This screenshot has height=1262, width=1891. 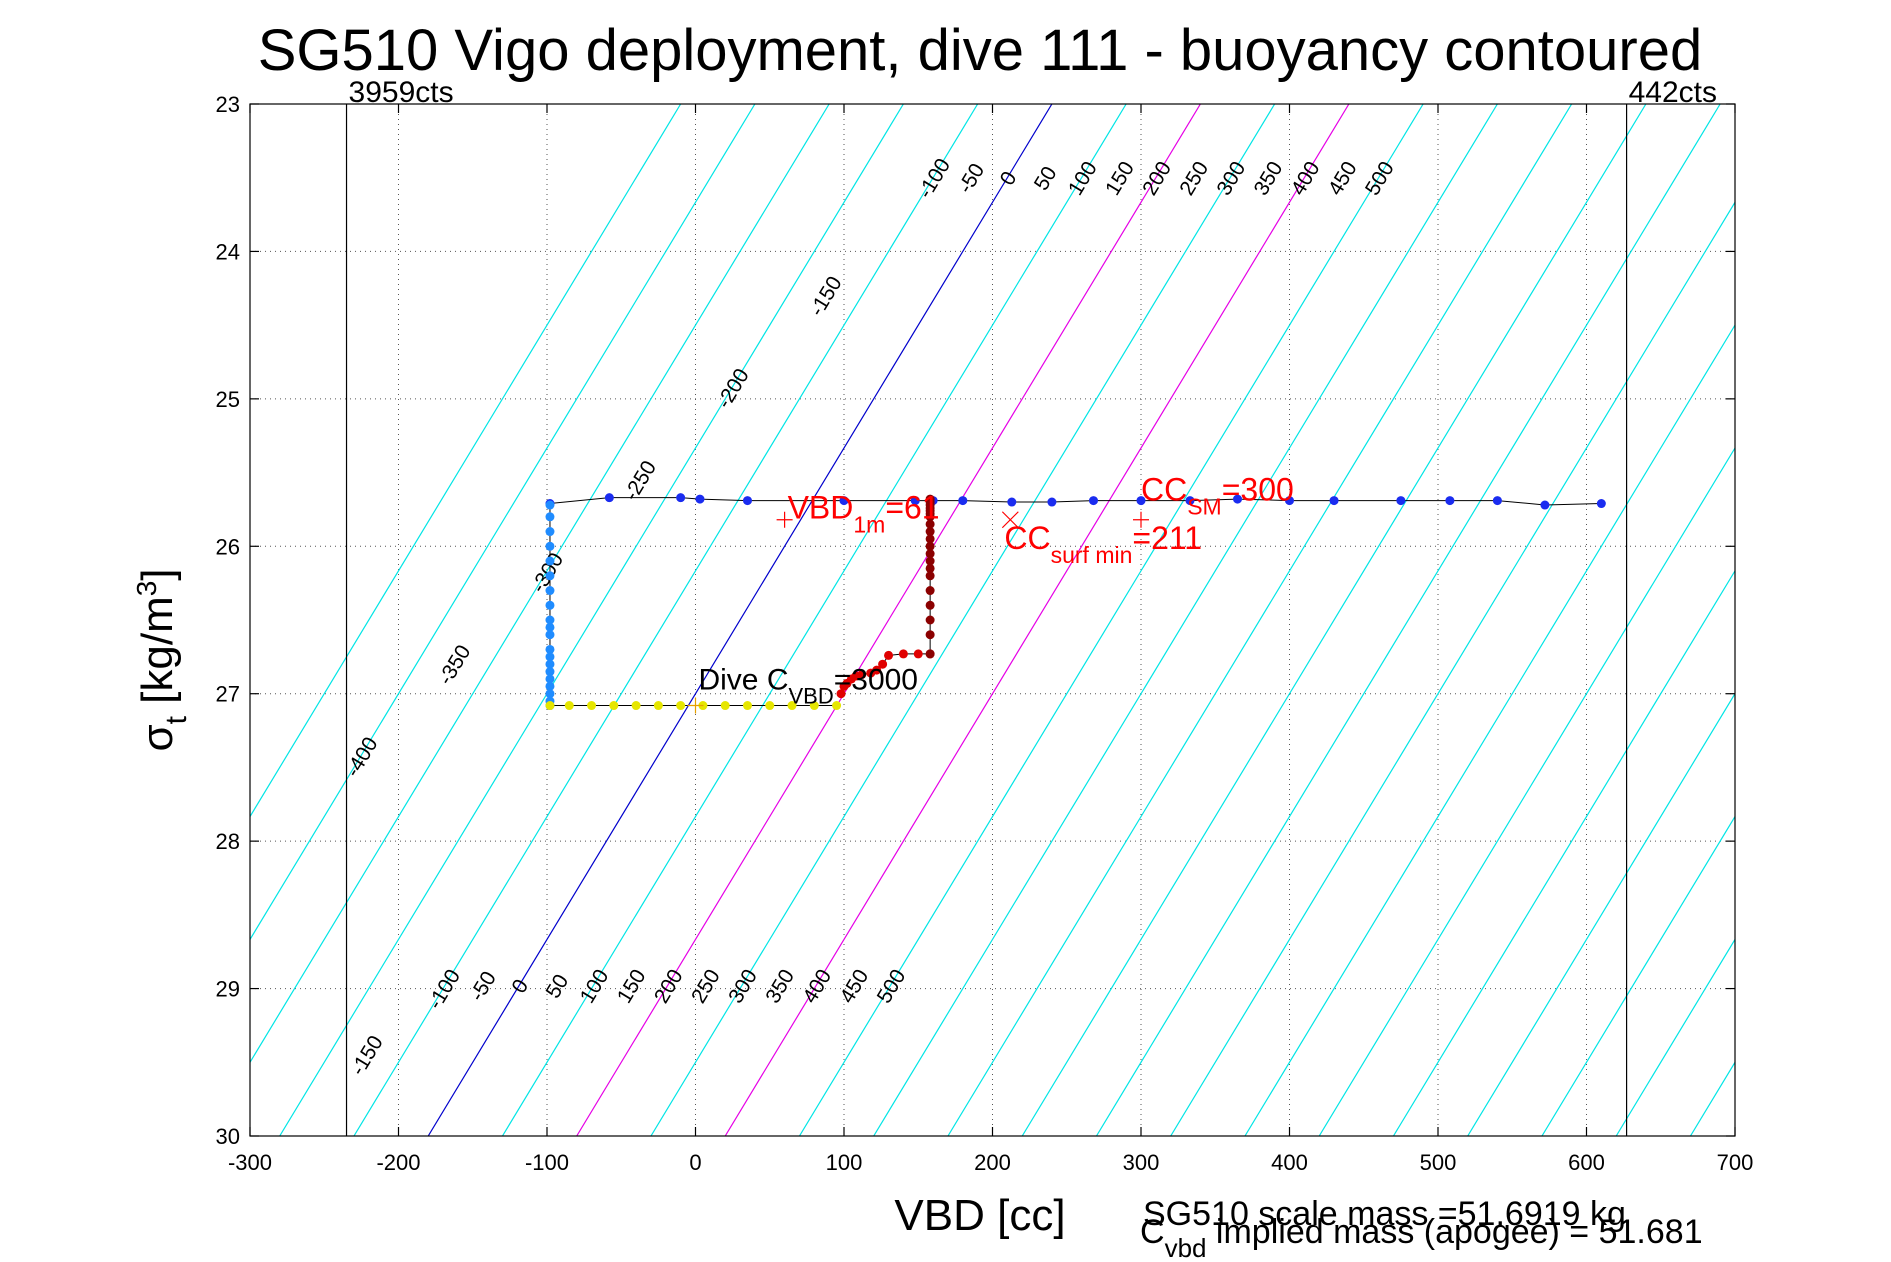 What do you see at coordinates (250, 1162) in the screenshot?
I see `x-tick-label: -300` at bounding box center [250, 1162].